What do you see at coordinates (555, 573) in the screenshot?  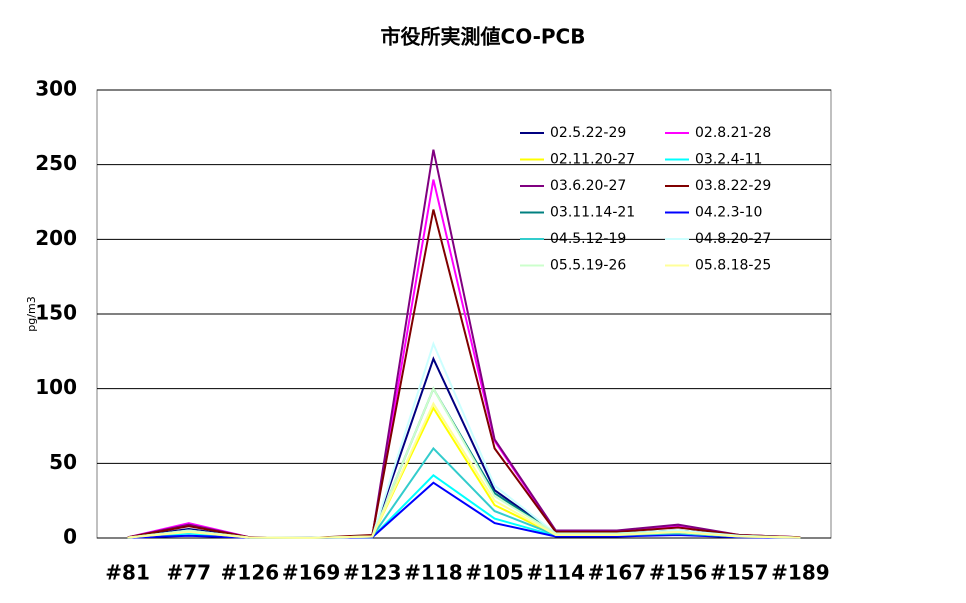 I see `x-tick-label: #114` at bounding box center [555, 573].